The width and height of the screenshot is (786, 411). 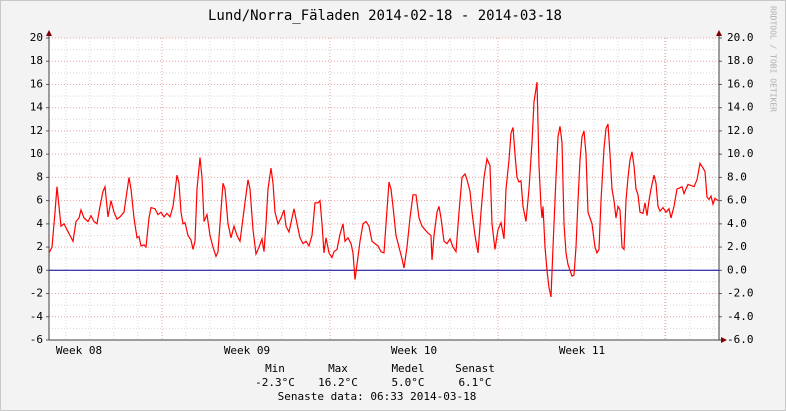 What do you see at coordinates (740, 130) in the screenshot?
I see `y2-tick-label: 12.0` at bounding box center [740, 130].